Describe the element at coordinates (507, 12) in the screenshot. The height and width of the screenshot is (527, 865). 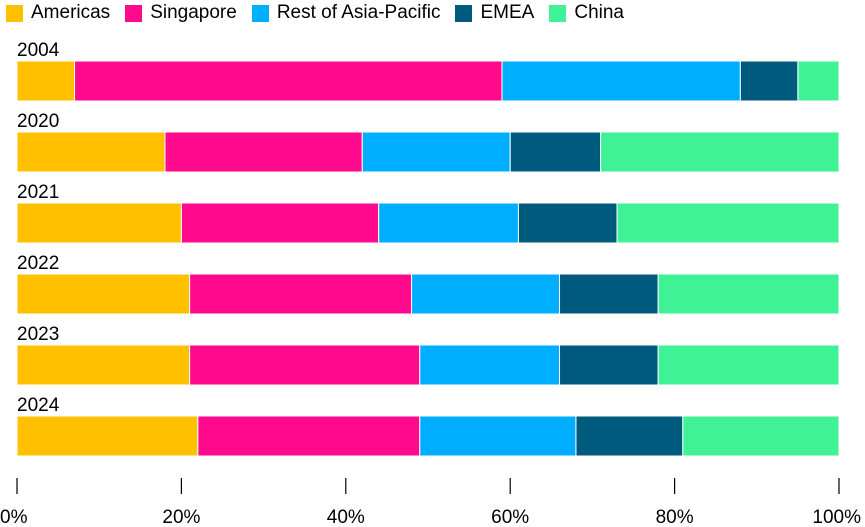
I see `legend-label: EMEA` at that location.